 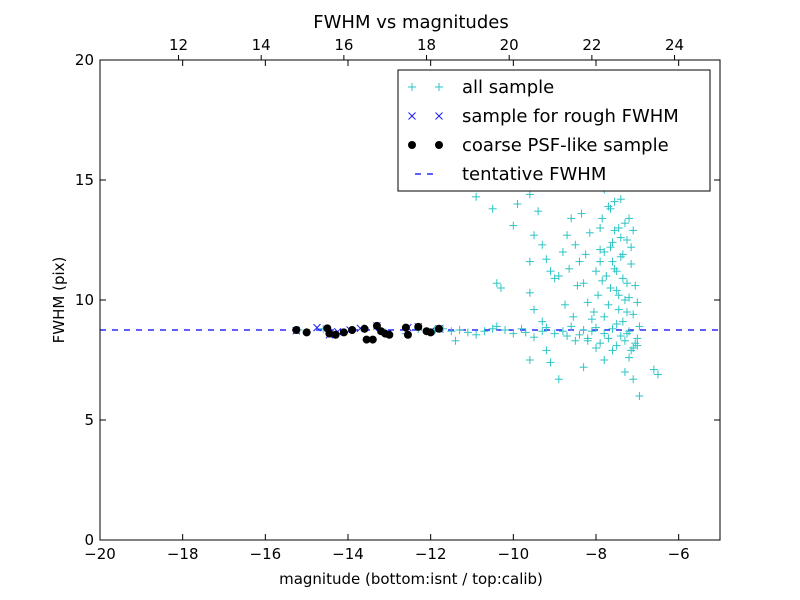 I want to click on x-tick-label-3: −14, so click(x=348, y=554).